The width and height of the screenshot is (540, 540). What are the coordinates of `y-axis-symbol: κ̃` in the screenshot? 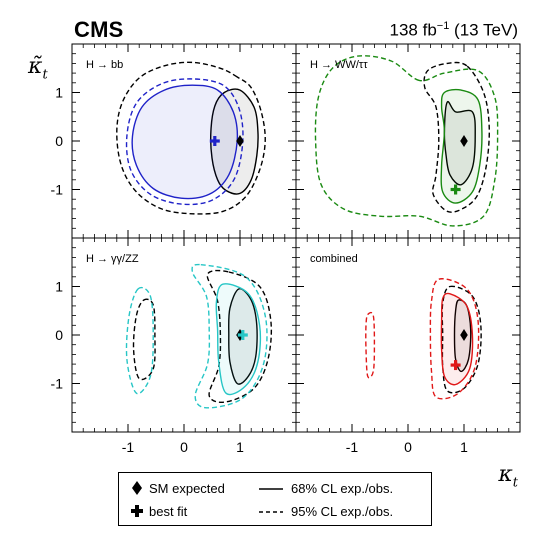 It's located at (35, 66).